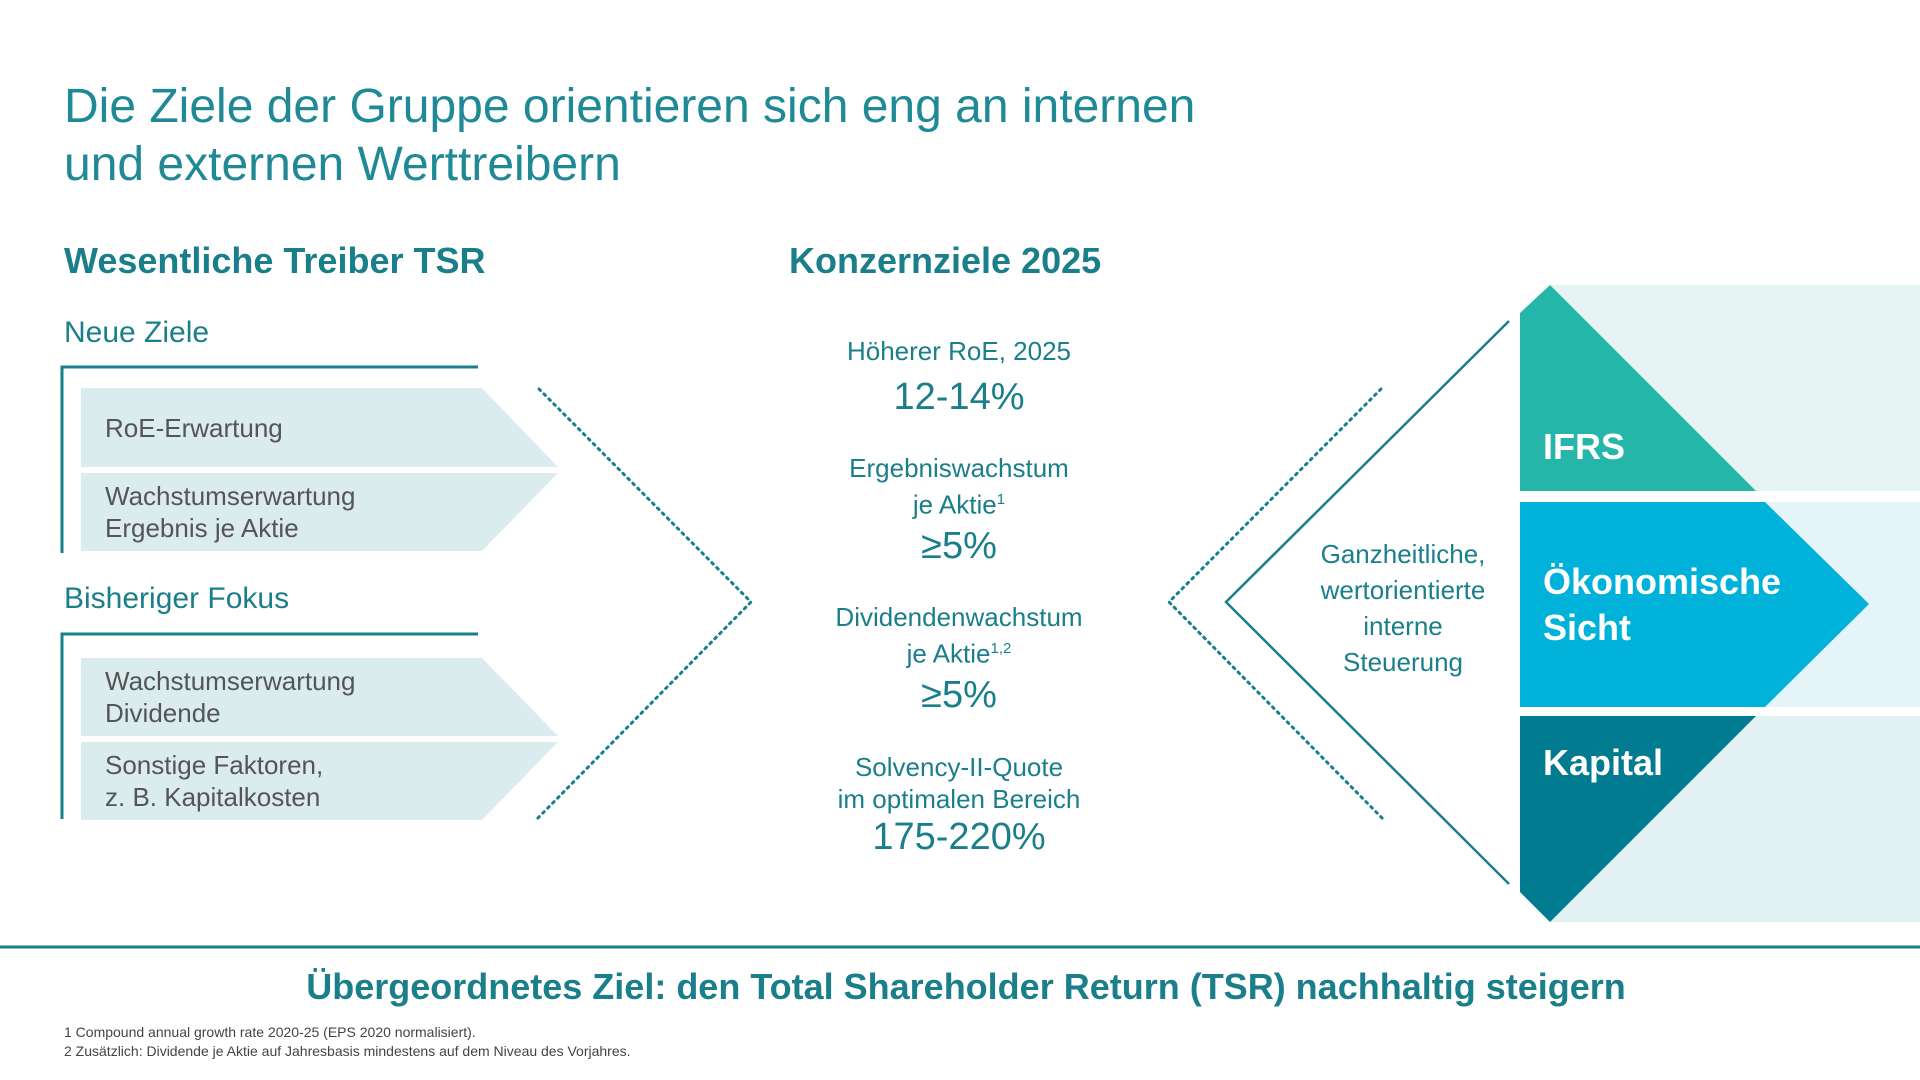 This screenshot has height=1080, width=1920. What do you see at coordinates (1638, 819) in the screenshot?
I see `kapital-segment` at bounding box center [1638, 819].